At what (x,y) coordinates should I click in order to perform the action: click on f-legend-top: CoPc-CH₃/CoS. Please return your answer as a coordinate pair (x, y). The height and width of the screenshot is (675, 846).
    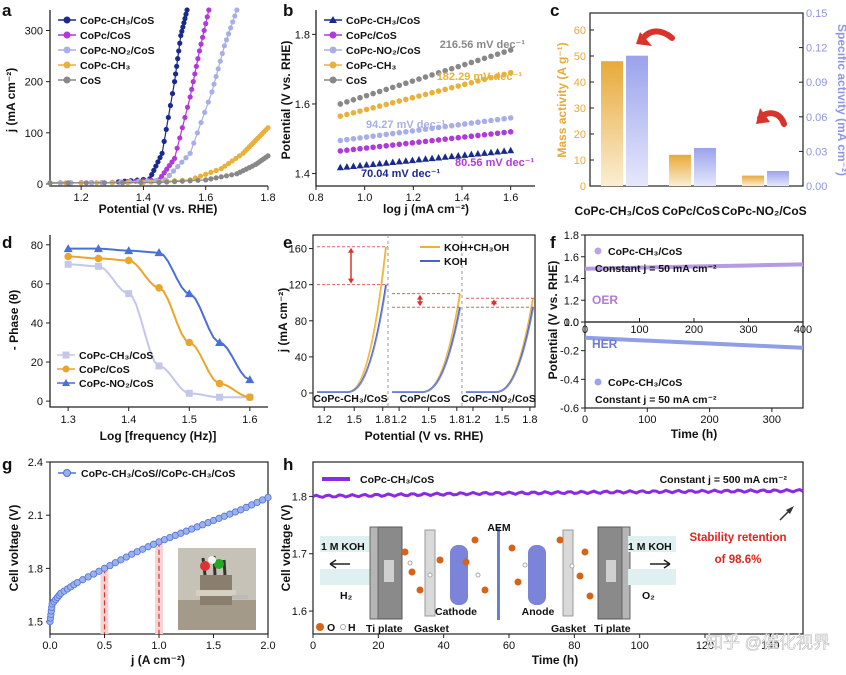
    Looking at the image, I should click on (645, 252).